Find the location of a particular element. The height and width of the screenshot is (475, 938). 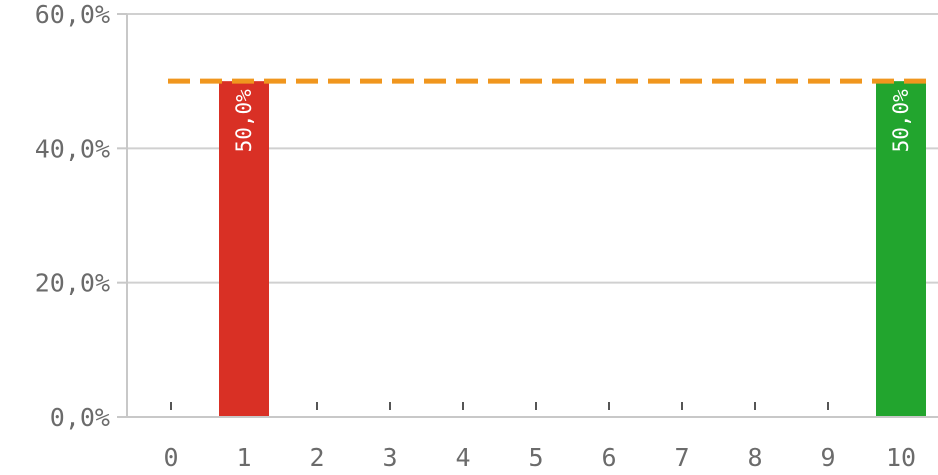

x-tick-label: 0 is located at coordinates (170, 457).